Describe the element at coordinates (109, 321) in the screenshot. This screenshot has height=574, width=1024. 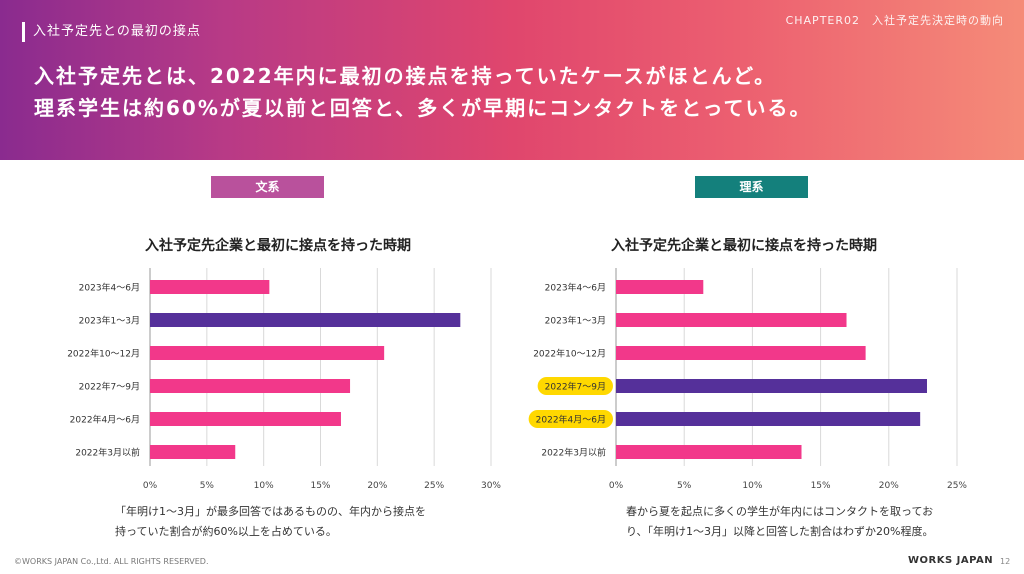
I see `category-label-bunkei-1: 2023年1～3月` at that location.